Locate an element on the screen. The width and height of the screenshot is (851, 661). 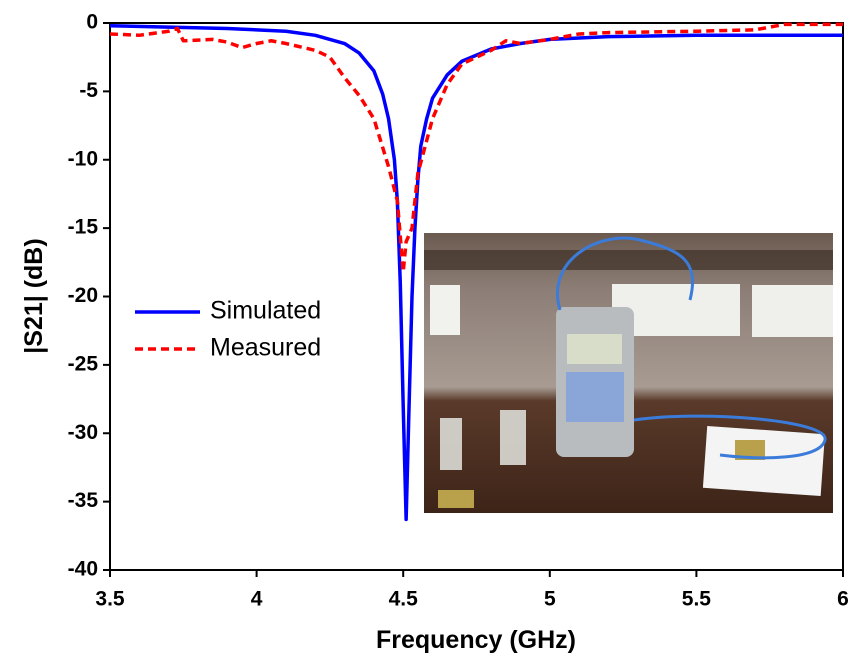
legend-label: Measured is located at coordinates (265, 348).